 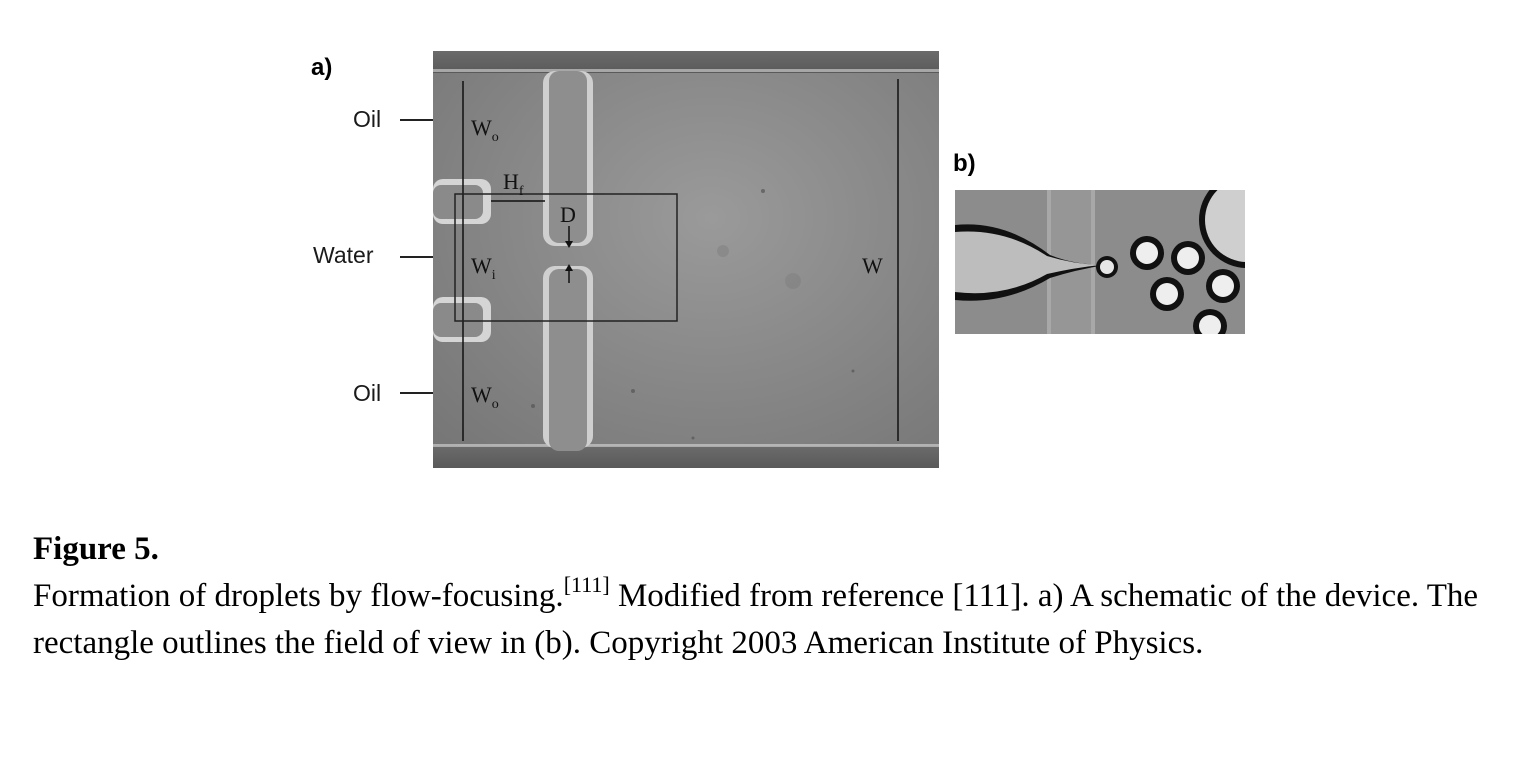 I want to click on wi-label: W, so click(x=481, y=265).